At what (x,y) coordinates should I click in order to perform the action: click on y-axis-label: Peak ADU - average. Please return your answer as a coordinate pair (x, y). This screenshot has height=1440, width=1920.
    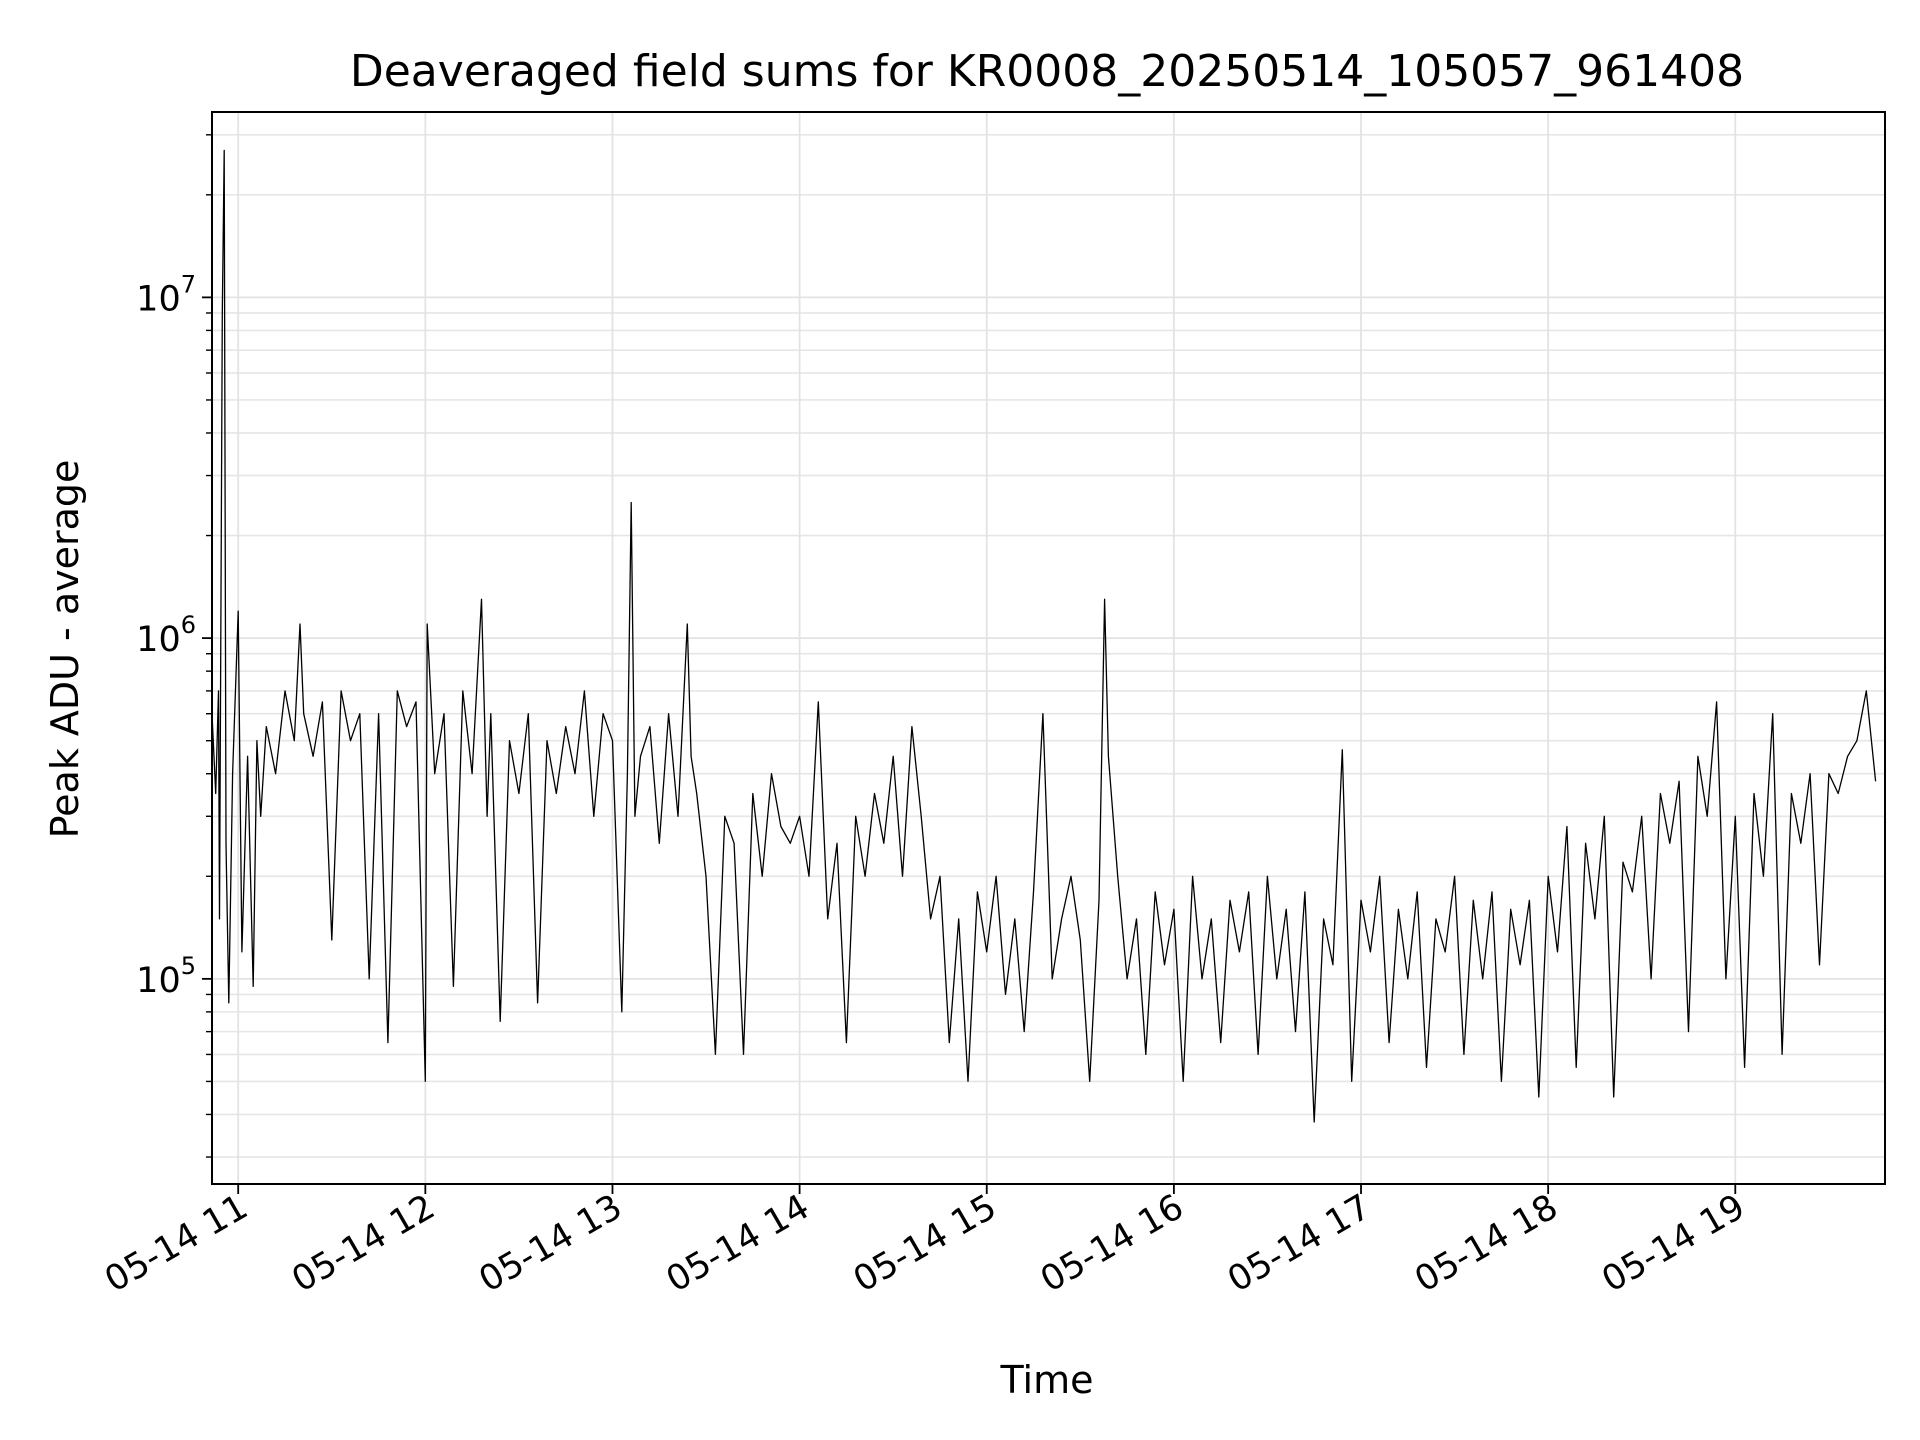
    Looking at the image, I should click on (65, 649).